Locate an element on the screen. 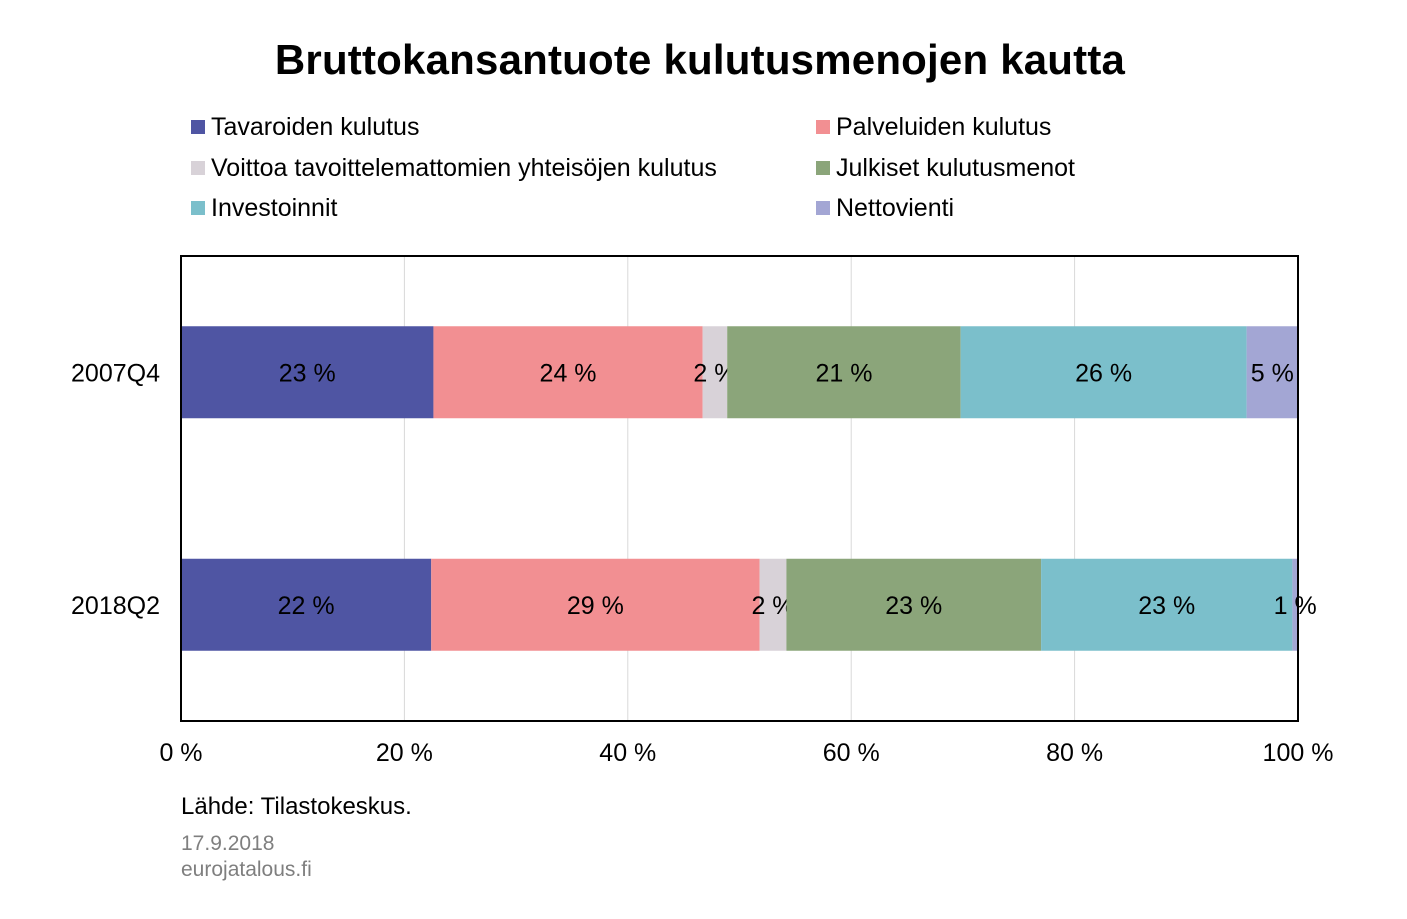 The image size is (1407, 919). source-note: Lähde: Tilastokeskus. is located at coordinates (296, 806).